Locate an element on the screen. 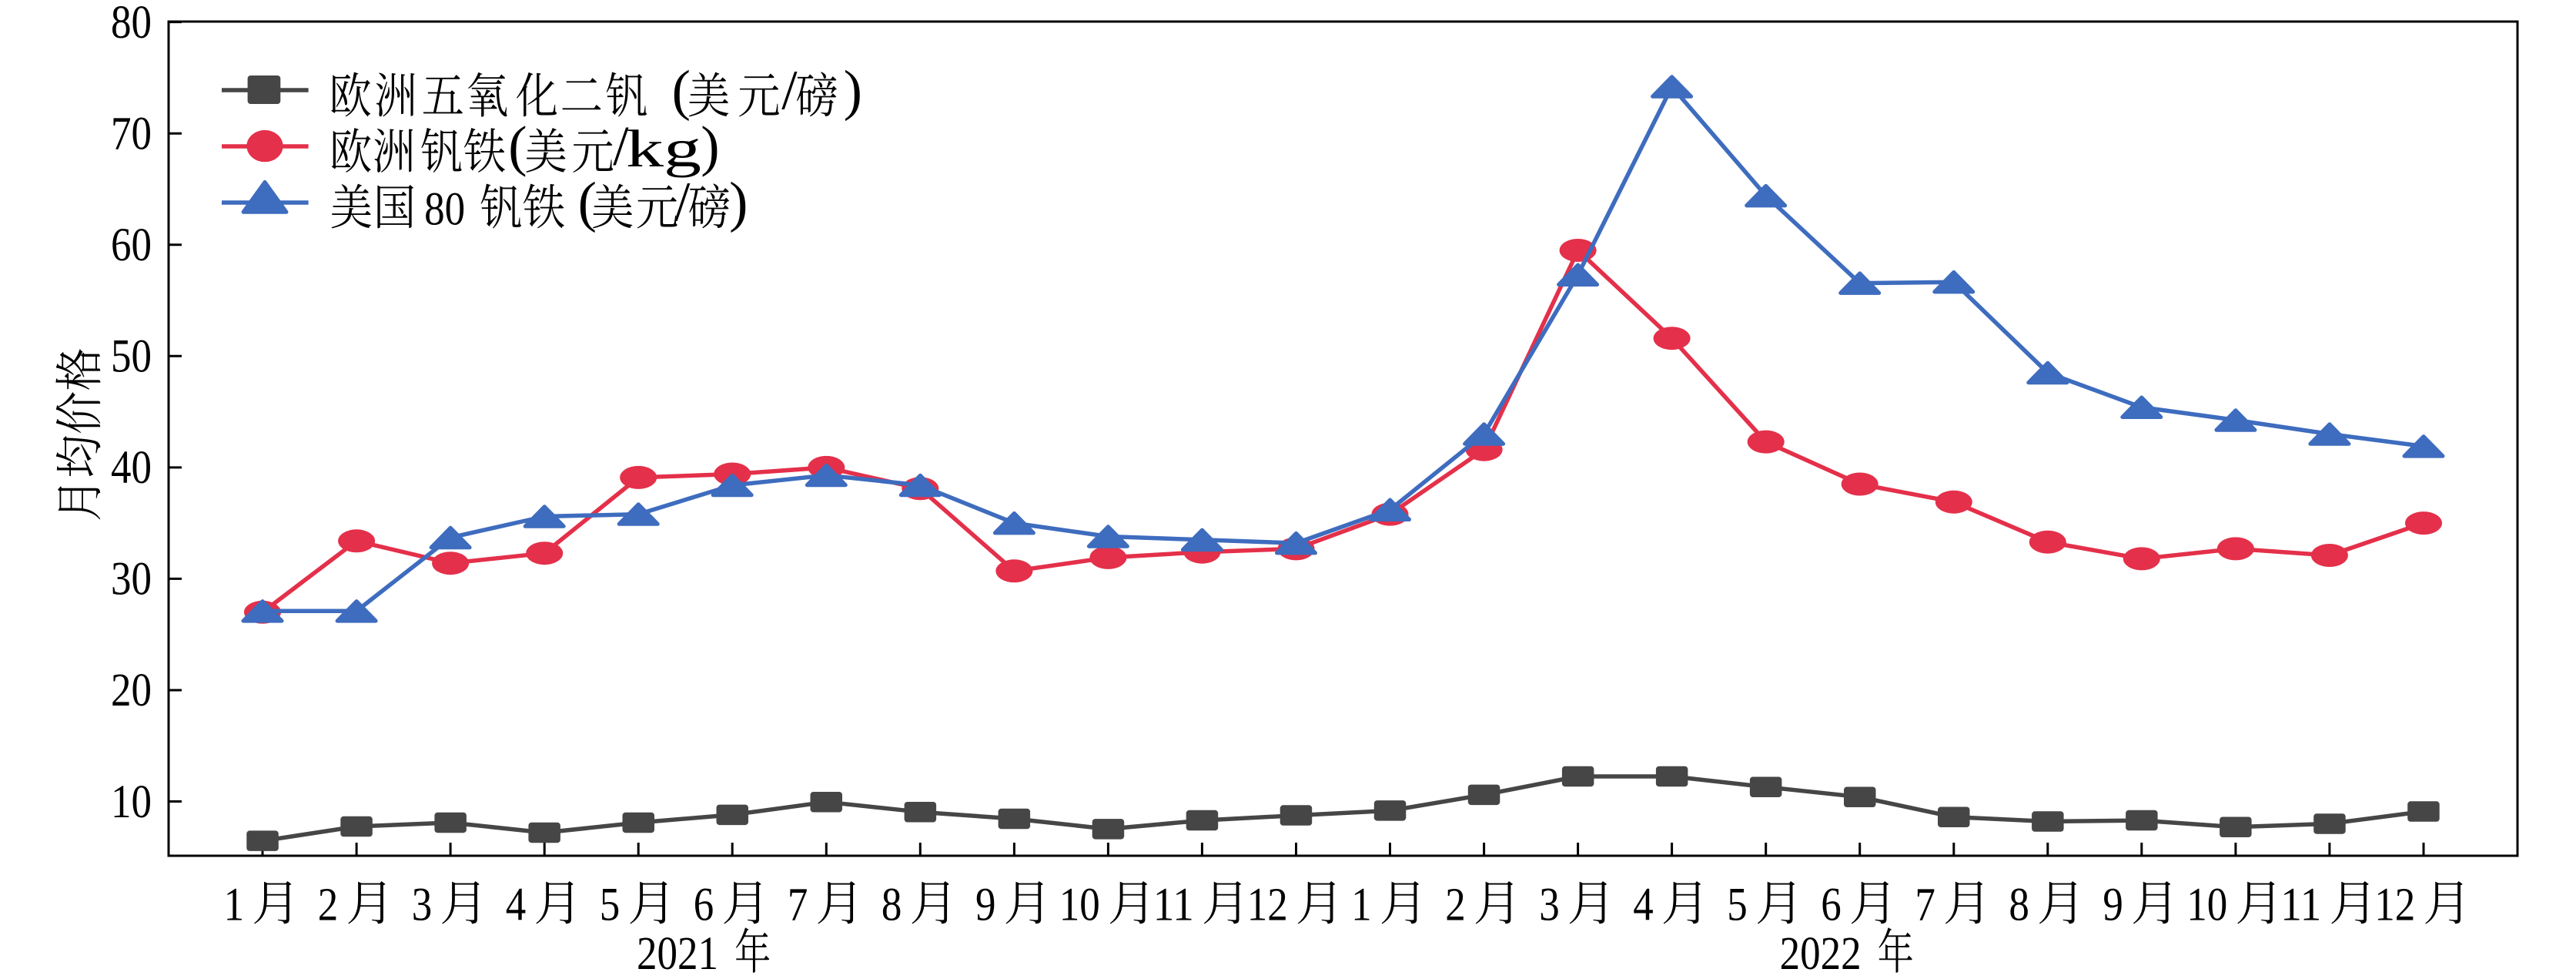  svg-text: 40 is located at coordinates (131, 468).